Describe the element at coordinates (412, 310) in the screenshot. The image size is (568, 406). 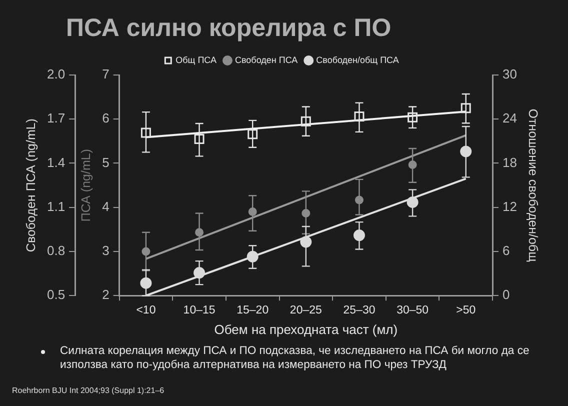
I see `x-tick-label: 30–50` at that location.